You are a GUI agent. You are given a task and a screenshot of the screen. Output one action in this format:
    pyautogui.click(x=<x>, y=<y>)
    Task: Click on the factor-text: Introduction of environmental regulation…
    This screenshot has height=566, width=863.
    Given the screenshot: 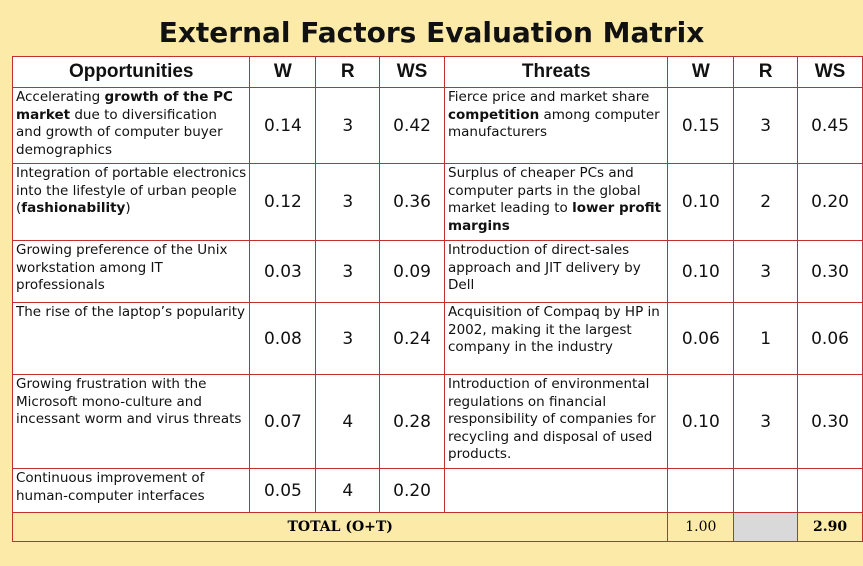 What is the action you would take?
    pyautogui.click(x=552, y=419)
    